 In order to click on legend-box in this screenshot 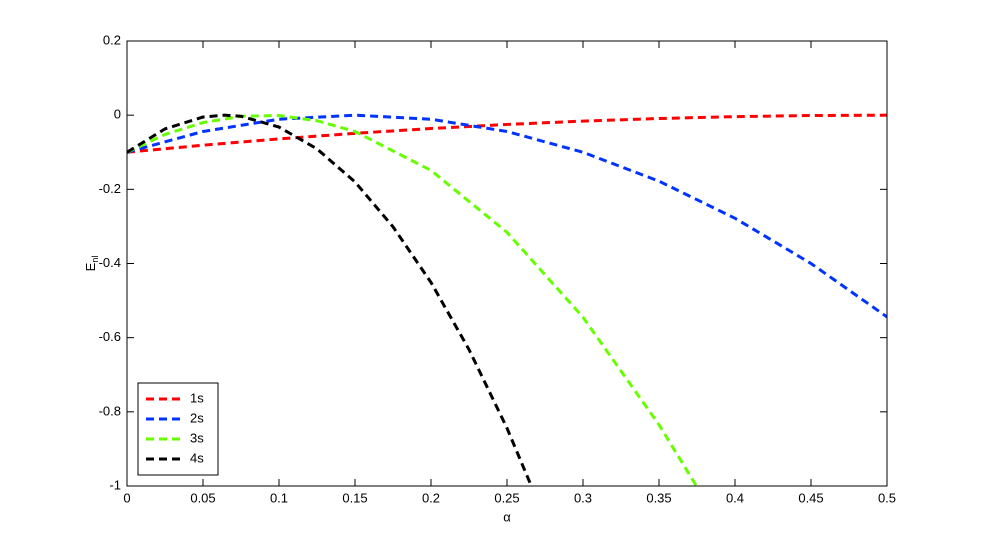, I will do `click(178, 429)`.